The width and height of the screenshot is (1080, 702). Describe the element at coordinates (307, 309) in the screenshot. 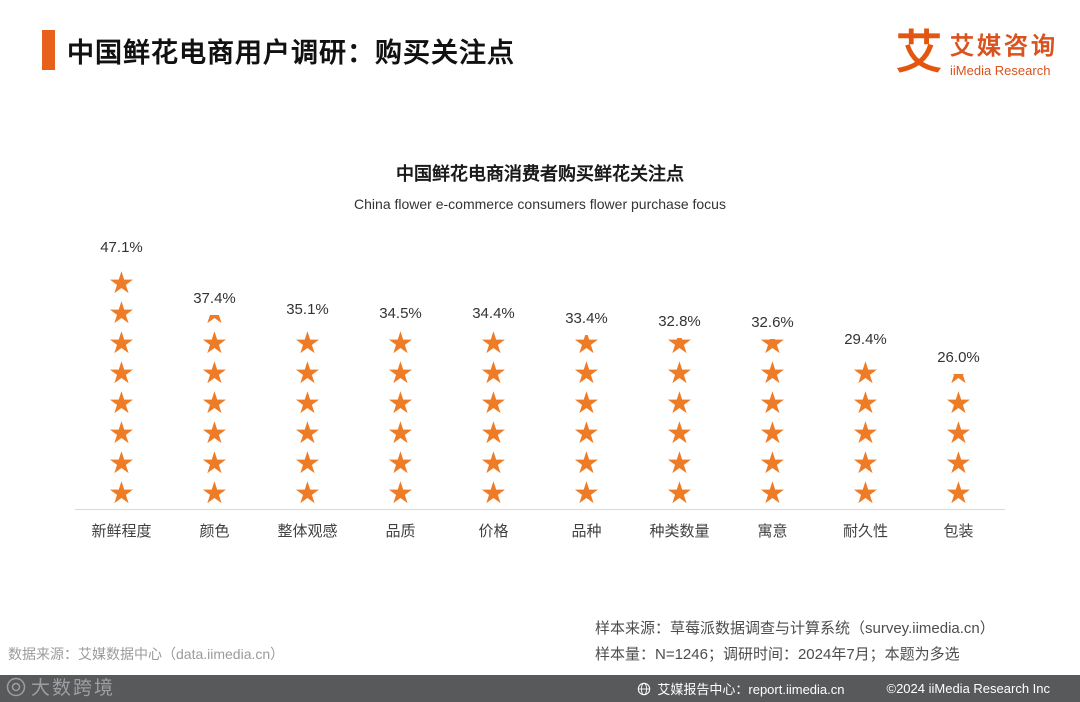

I see `value-label: 35.1%` at that location.